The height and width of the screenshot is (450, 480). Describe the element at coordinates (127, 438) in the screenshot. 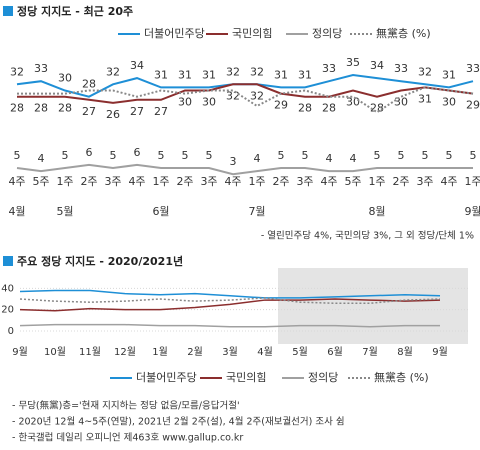

I see `footnote: - 한국갤럽 데일리 오피니언 제463호 www.gallup.co.kr` at that location.